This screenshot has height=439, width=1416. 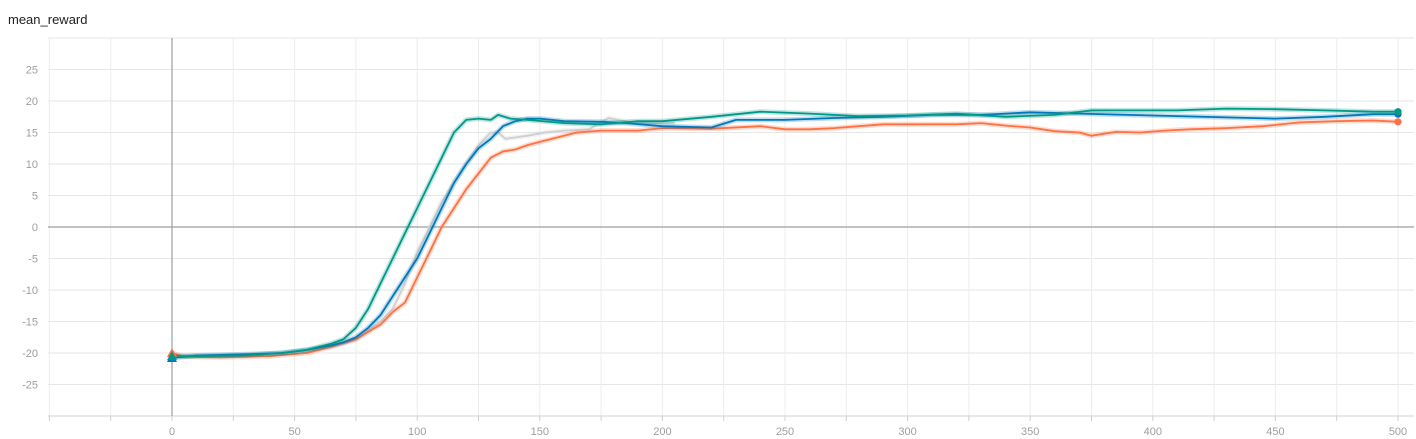 What do you see at coordinates (785, 432) in the screenshot?
I see `x-tick-label: 250` at bounding box center [785, 432].